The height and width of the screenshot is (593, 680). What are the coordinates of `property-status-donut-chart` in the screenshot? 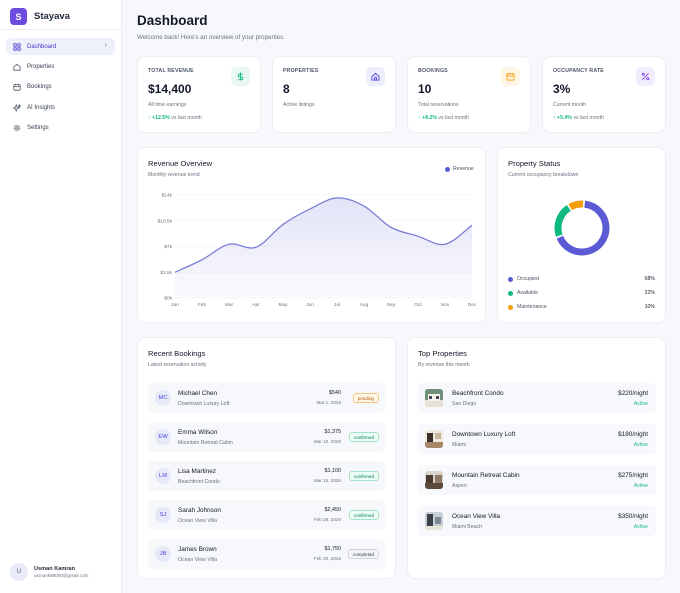 It's located at (582, 236).